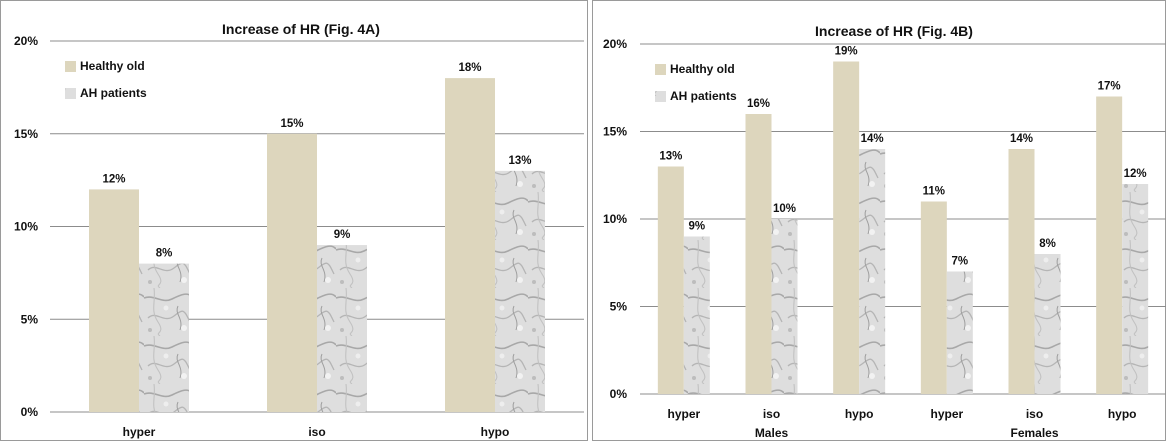 This screenshot has width=1166, height=441. I want to click on chart-title: Increase of HR (Fig. 4B), so click(894, 31).